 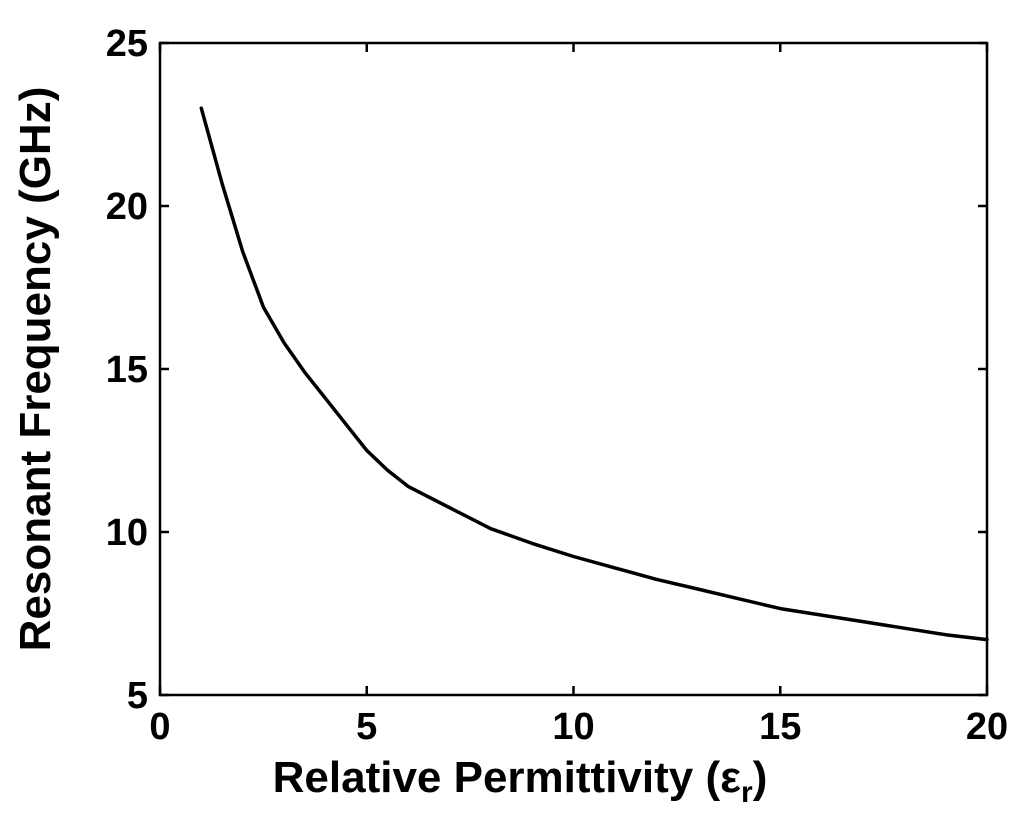 What do you see at coordinates (760, 777) in the screenshot?
I see `x-axis-label-close: )` at bounding box center [760, 777].